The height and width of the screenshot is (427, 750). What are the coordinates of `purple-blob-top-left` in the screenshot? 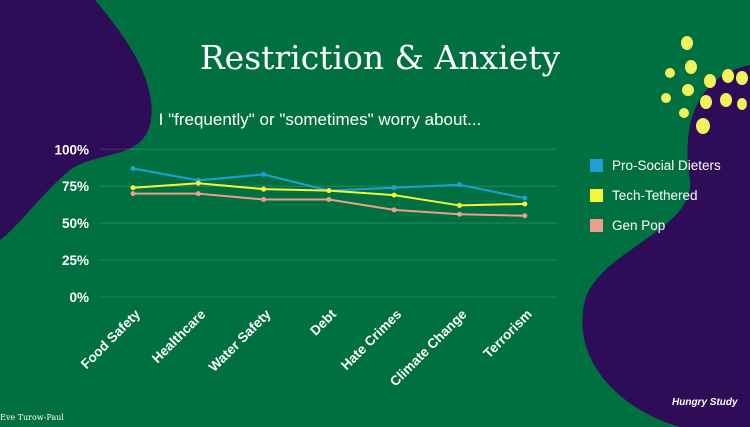 It's located at (76, 120).